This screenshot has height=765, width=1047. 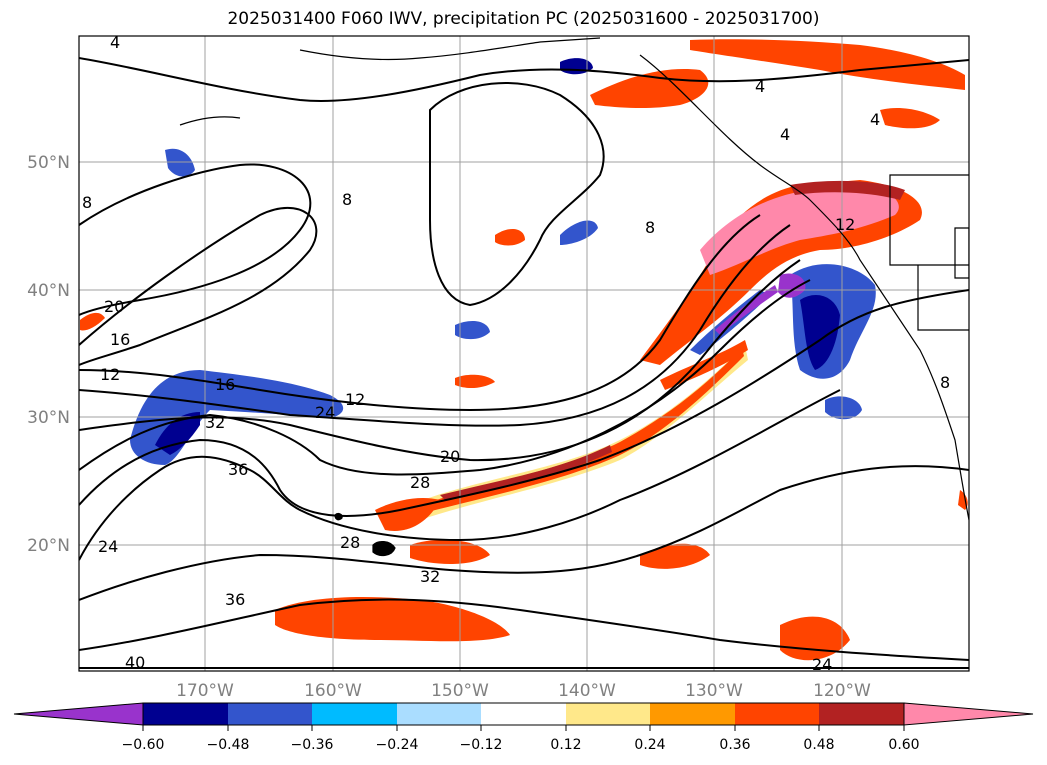 What do you see at coordinates (143, 745) in the screenshot?
I see `colorbar-tick-label: −0.60` at bounding box center [143, 745].